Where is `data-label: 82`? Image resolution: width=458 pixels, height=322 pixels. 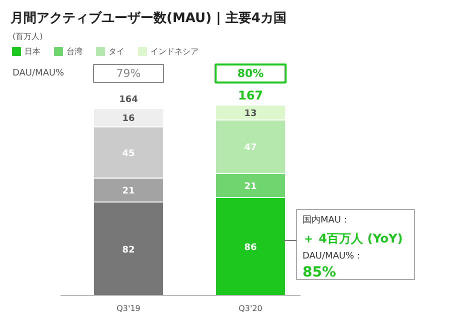 data-label: 82 is located at coordinates (128, 250).